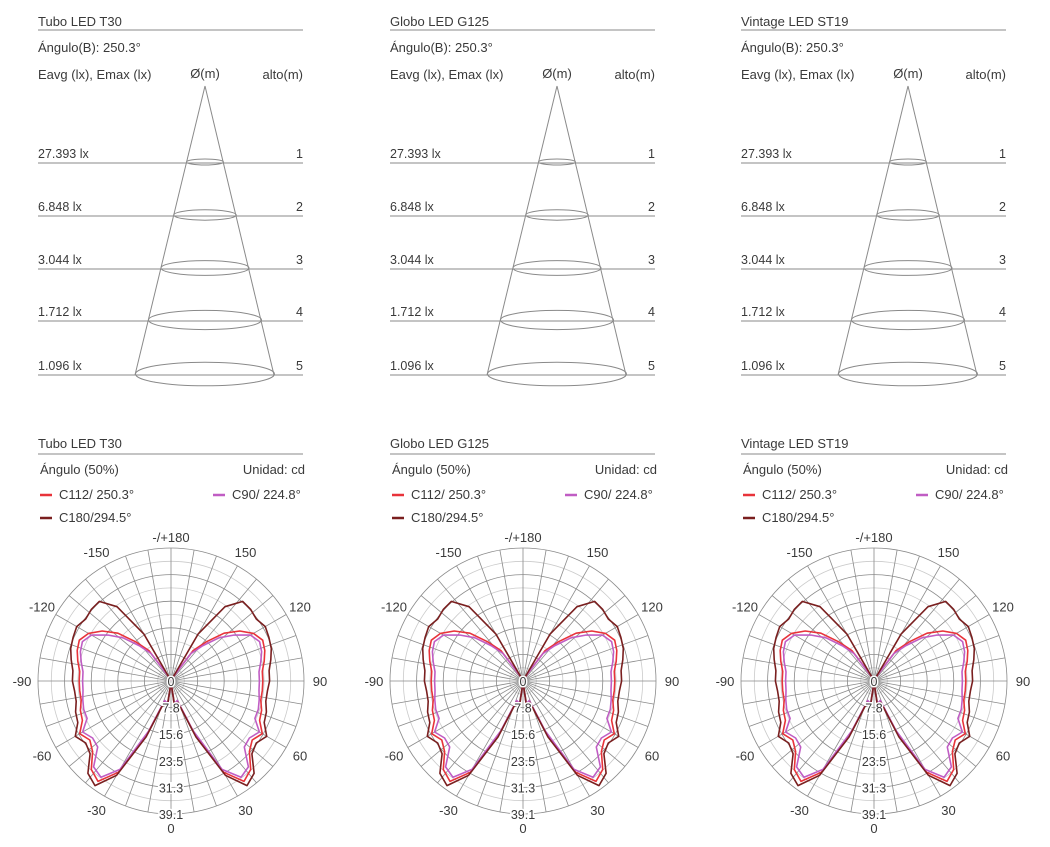 The height and width of the screenshot is (847, 1050). What do you see at coordinates (651, 260) in the screenshot?
I see `height-value: 3` at bounding box center [651, 260].